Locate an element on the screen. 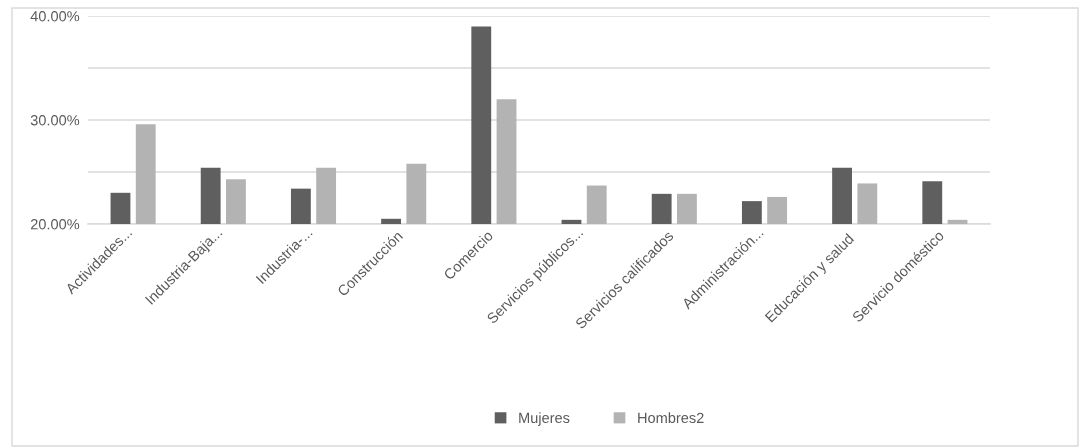  legend-label: Hombres2 is located at coordinates (671, 418).